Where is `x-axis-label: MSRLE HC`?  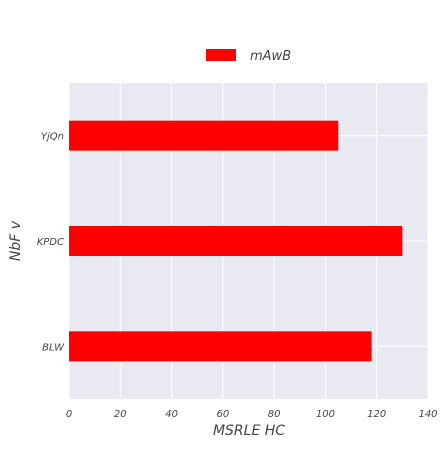 x-axis-label: MSRLE HC is located at coordinates (249, 431).